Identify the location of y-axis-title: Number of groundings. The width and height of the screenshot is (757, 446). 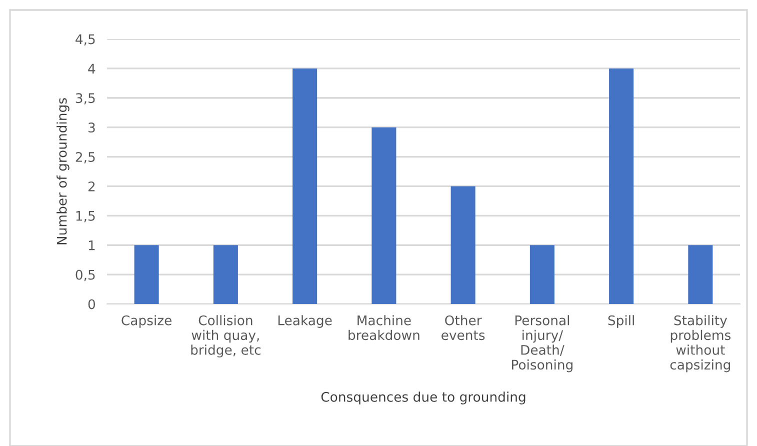
(63, 171).